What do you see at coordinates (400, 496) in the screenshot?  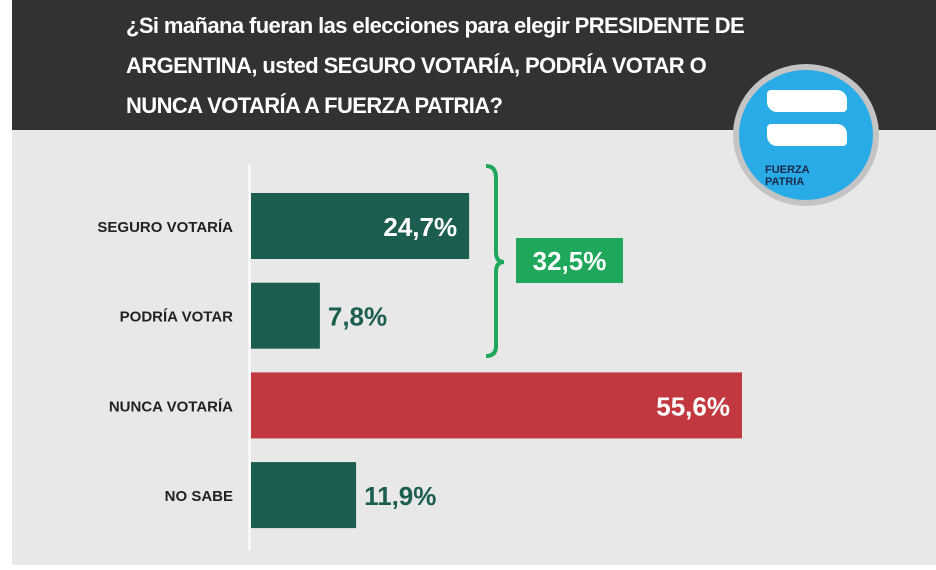 I see `data-label: 11,9%` at bounding box center [400, 496].